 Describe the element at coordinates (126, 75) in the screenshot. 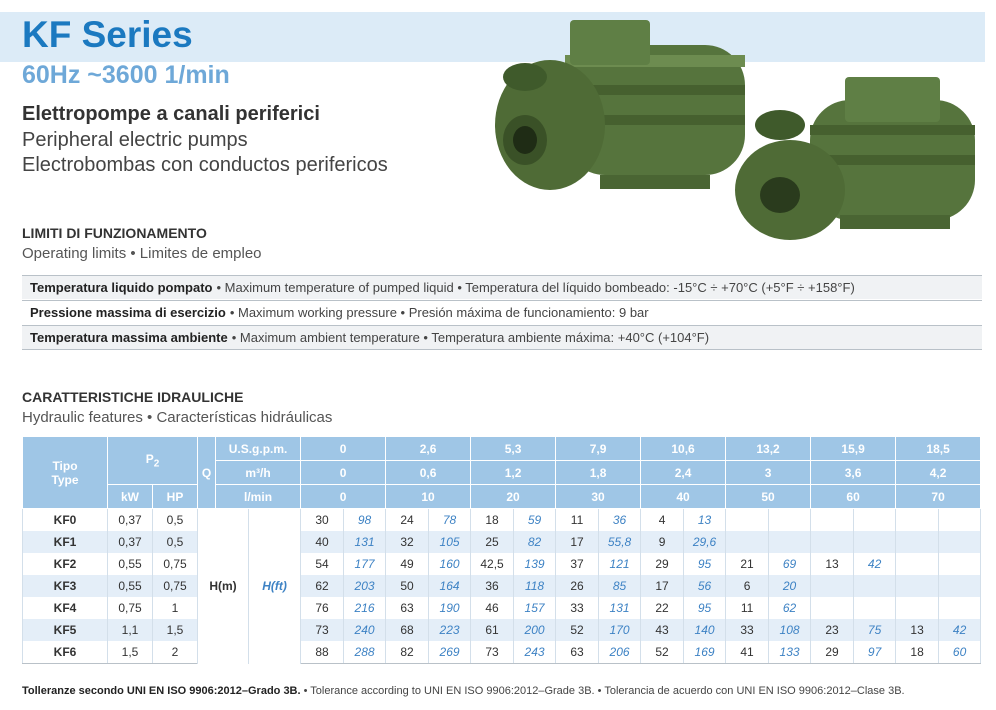

I see `subtitle: 60Hz ~3600 1/min` at that location.